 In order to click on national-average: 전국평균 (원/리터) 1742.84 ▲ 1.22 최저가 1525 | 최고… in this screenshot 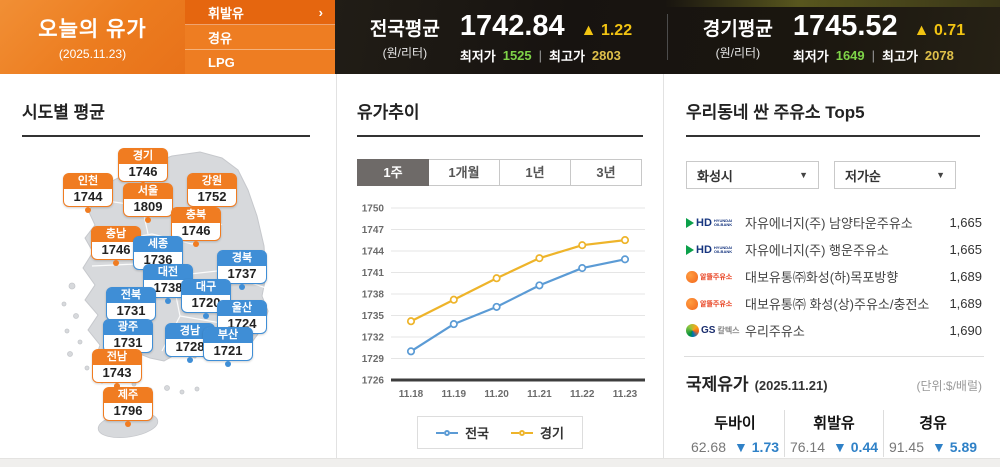, I will do `click(501, 37)`.